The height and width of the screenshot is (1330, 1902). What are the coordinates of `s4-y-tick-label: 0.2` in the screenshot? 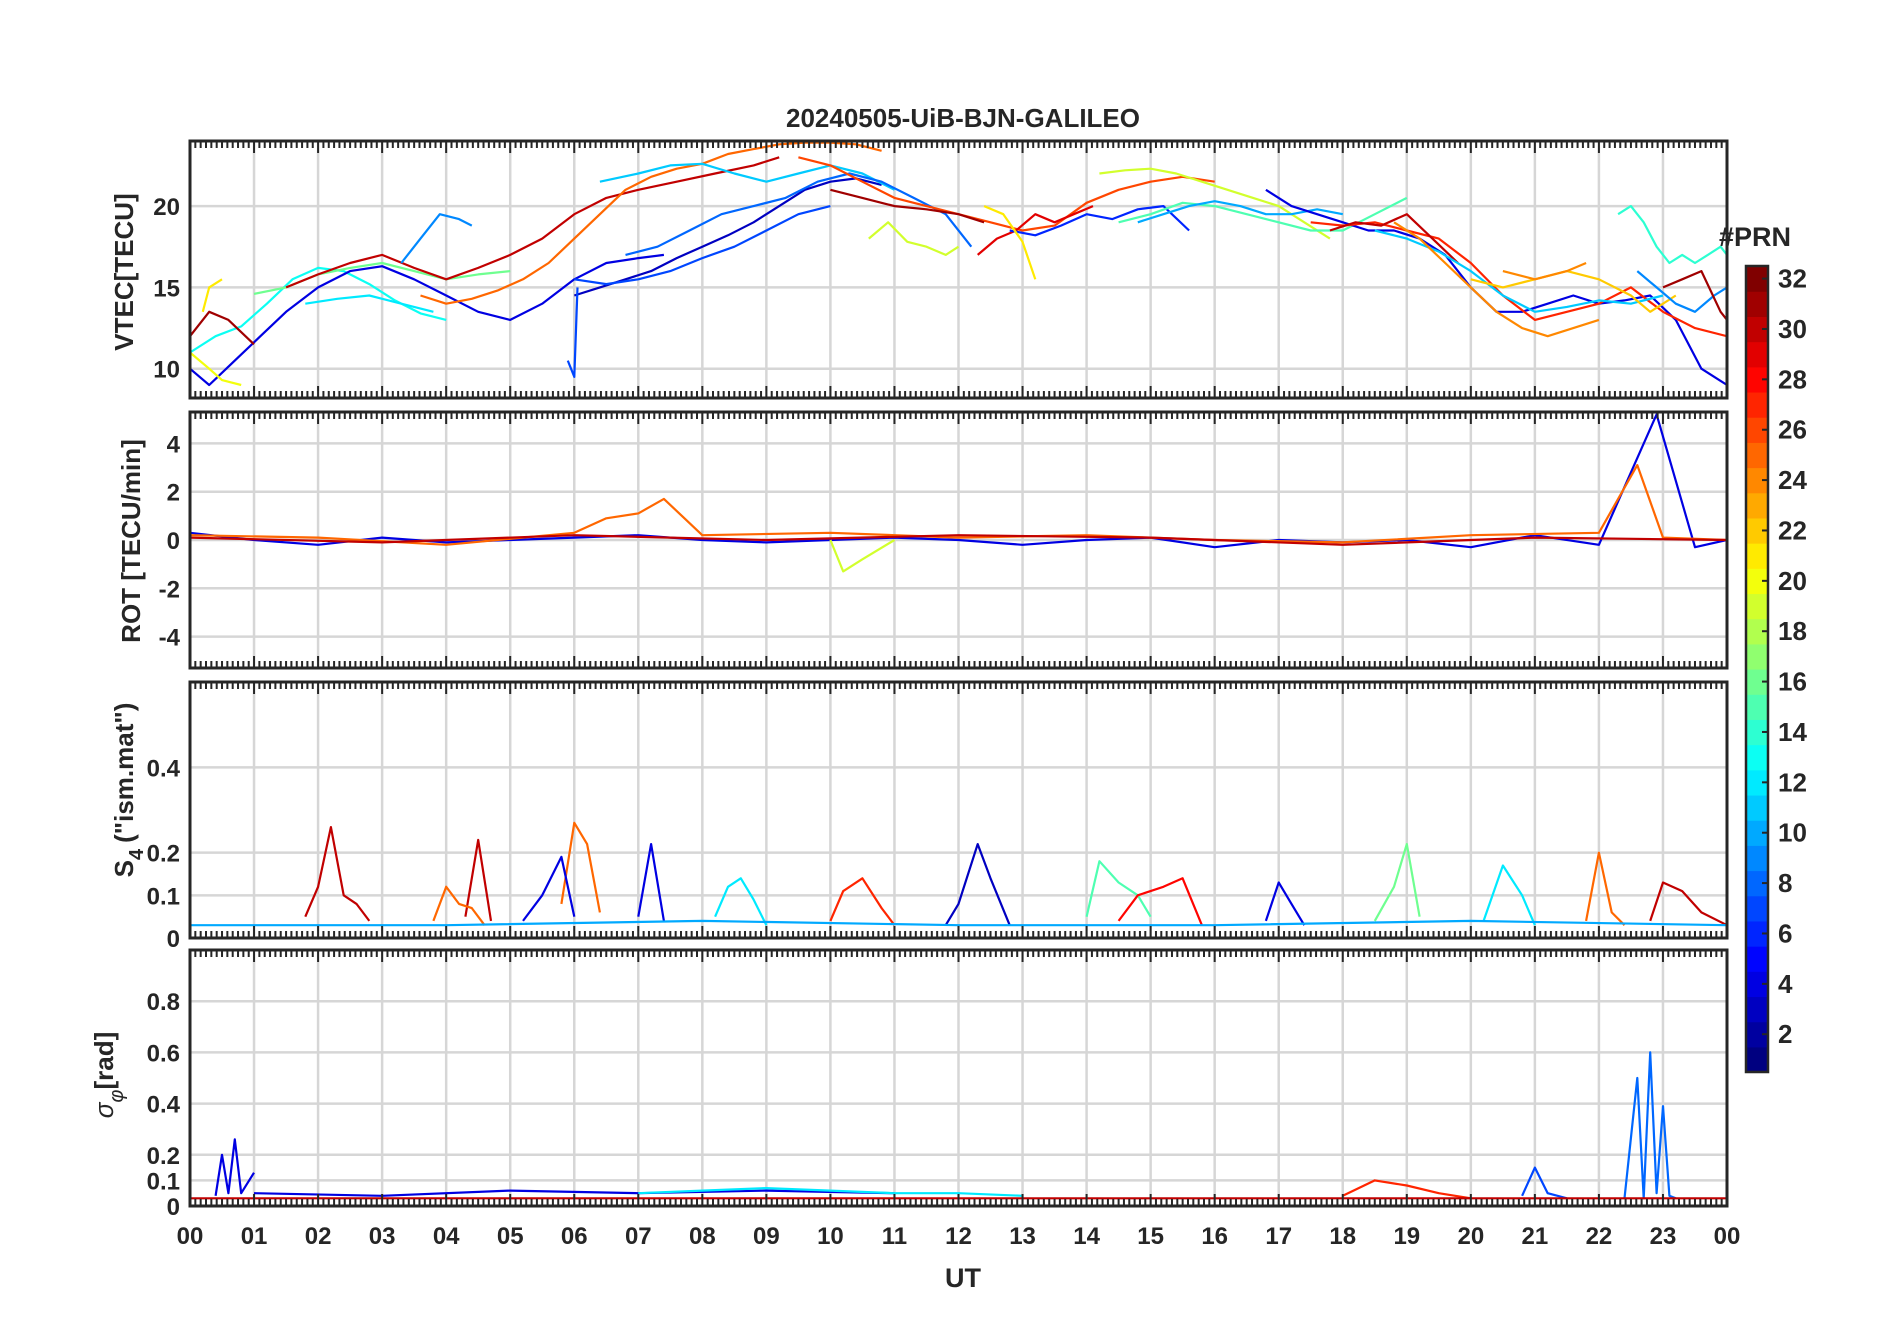 It's located at (163, 854).